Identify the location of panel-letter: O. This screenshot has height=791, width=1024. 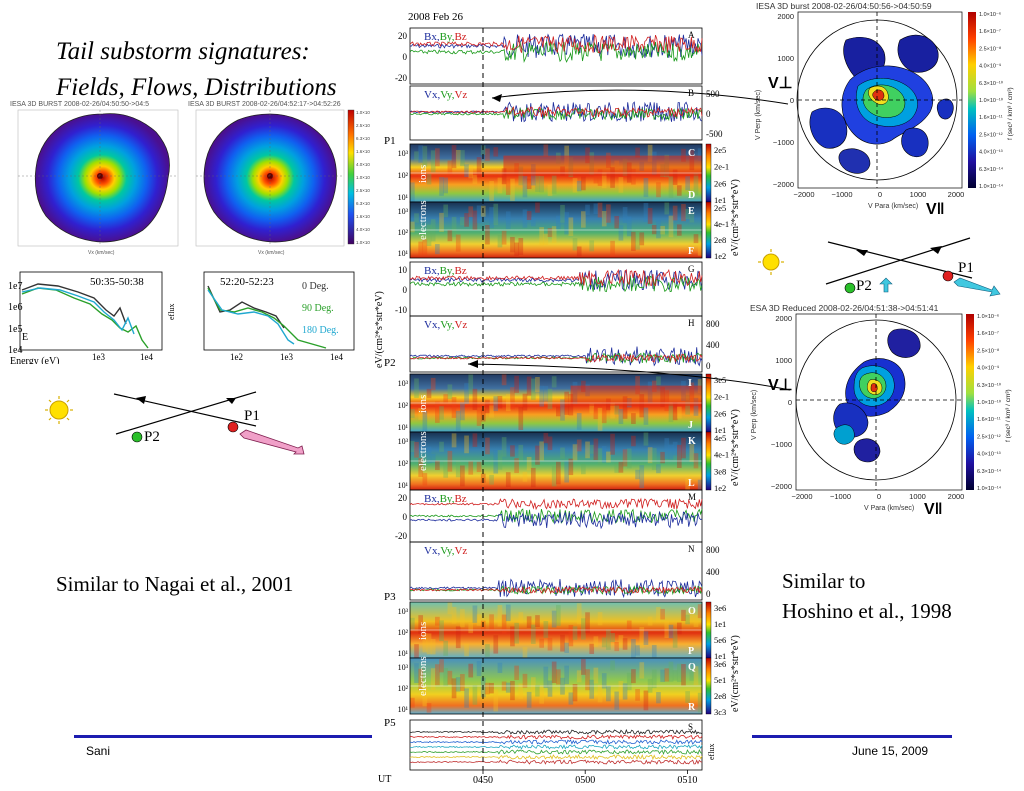
(692, 611).